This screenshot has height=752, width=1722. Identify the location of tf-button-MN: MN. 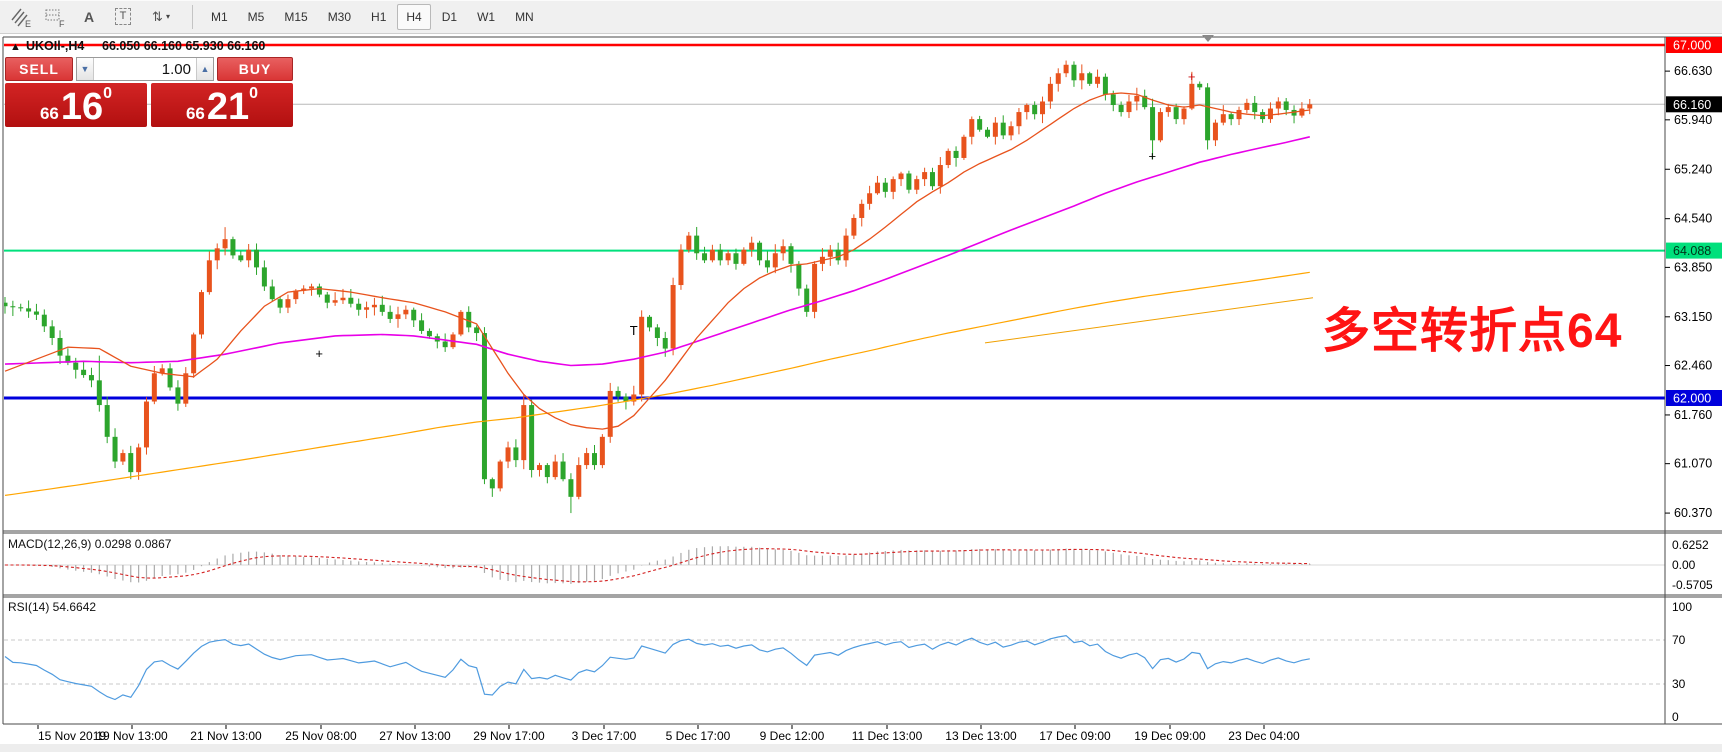
(524, 17).